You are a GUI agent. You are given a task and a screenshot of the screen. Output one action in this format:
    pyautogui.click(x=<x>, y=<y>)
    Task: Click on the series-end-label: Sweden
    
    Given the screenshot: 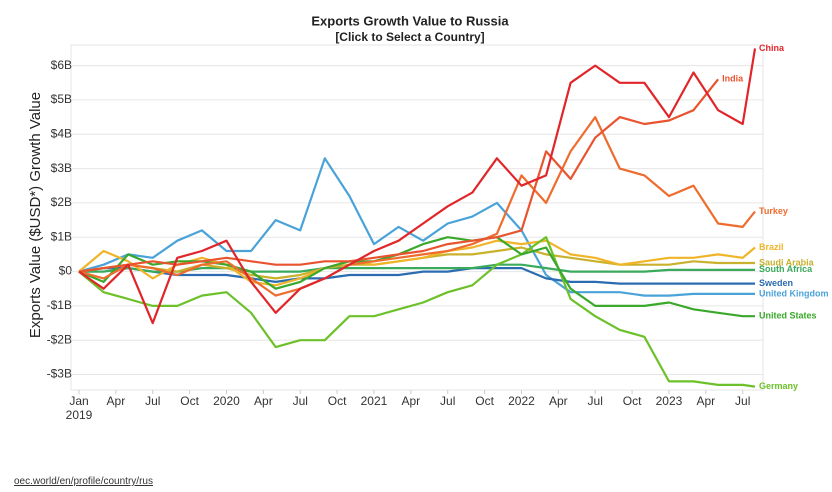 What is the action you would take?
    pyautogui.click(x=776, y=283)
    